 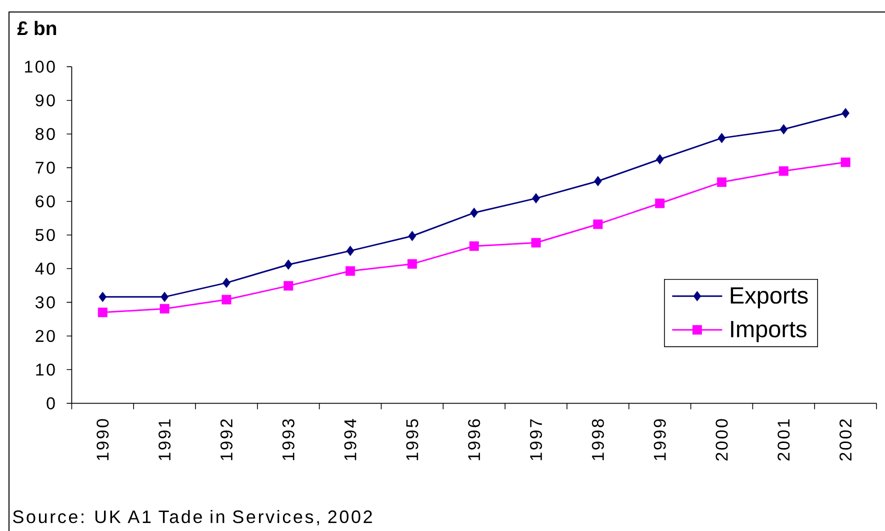 I want to click on x-tick-label: 1997, so click(x=536, y=439).